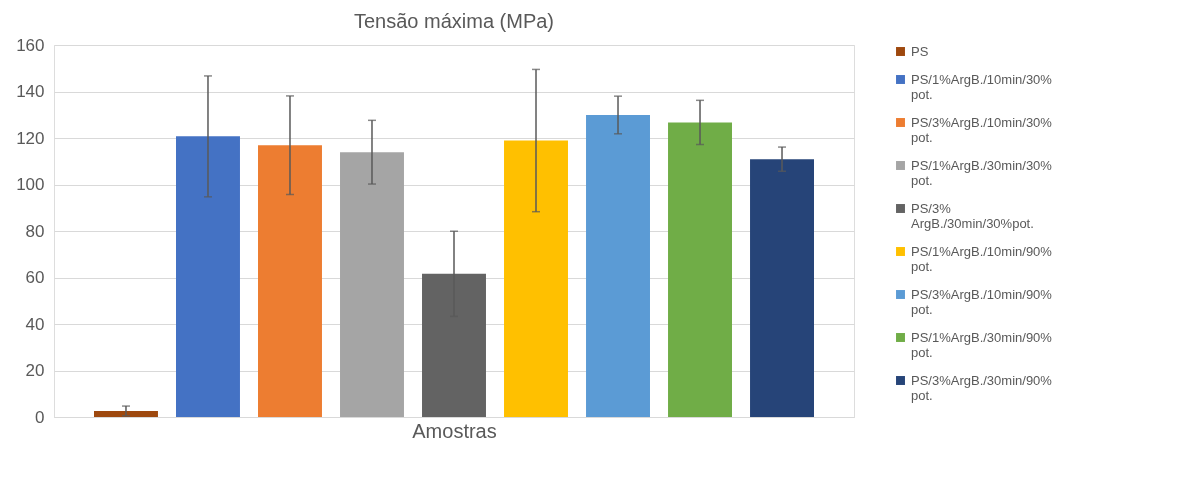 Image resolution: width=1188 pixels, height=488 pixels. What do you see at coordinates (30, 45) in the screenshot?
I see `y-tick-label: 160` at bounding box center [30, 45].